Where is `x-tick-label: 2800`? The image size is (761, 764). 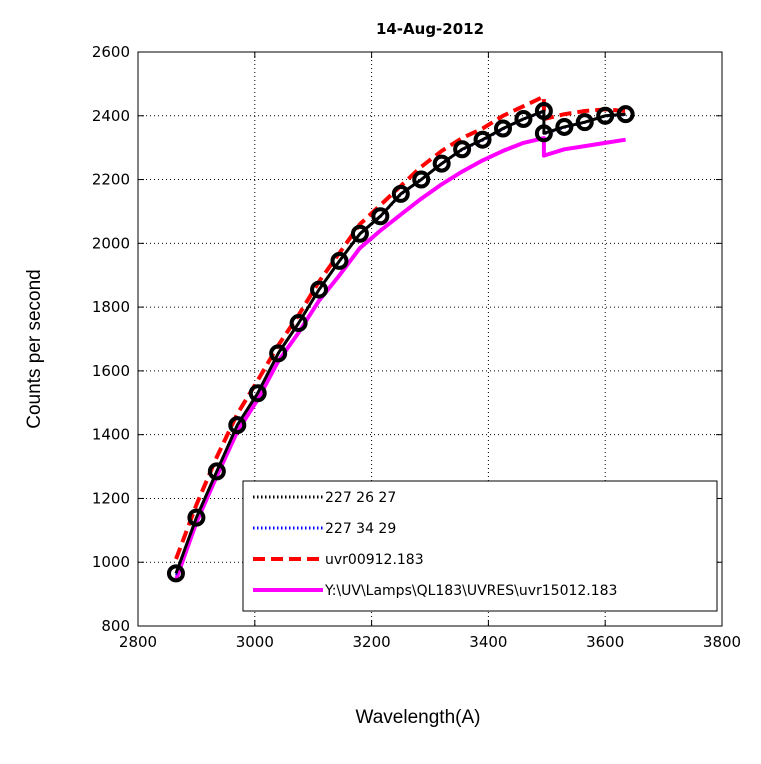 x-tick-label: 2800 is located at coordinates (138, 642).